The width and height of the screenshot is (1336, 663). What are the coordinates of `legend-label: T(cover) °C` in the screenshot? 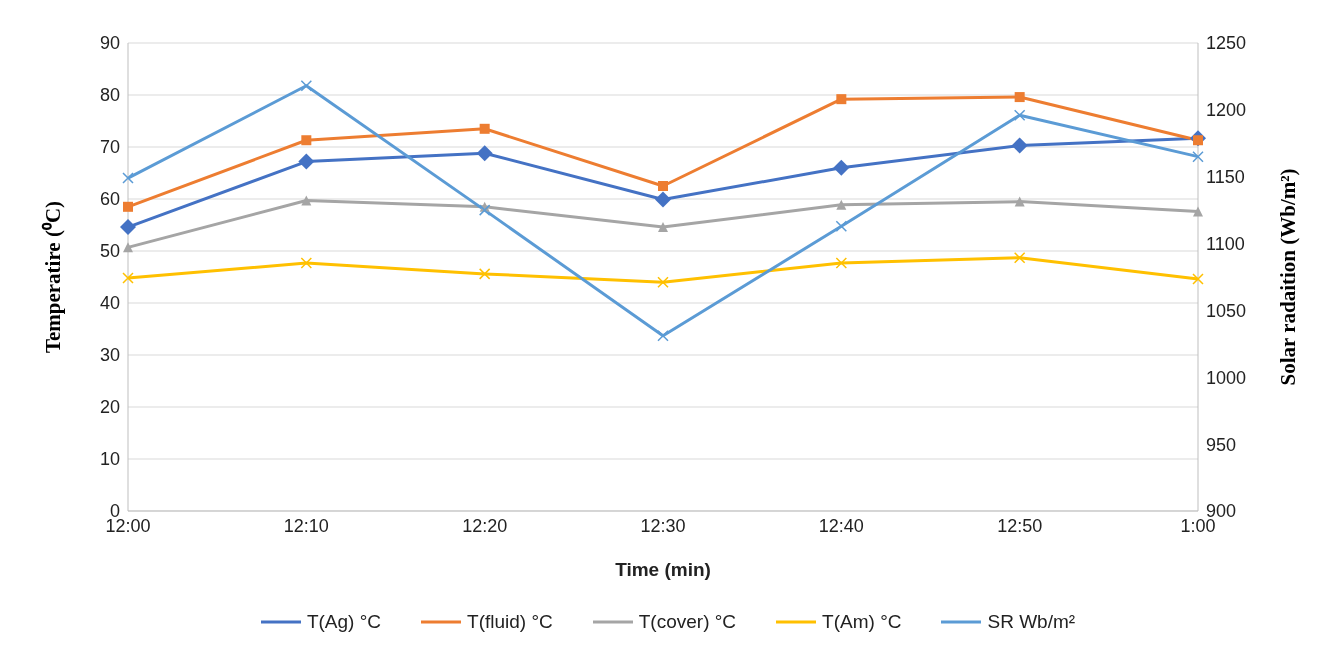 It's located at (687, 622).